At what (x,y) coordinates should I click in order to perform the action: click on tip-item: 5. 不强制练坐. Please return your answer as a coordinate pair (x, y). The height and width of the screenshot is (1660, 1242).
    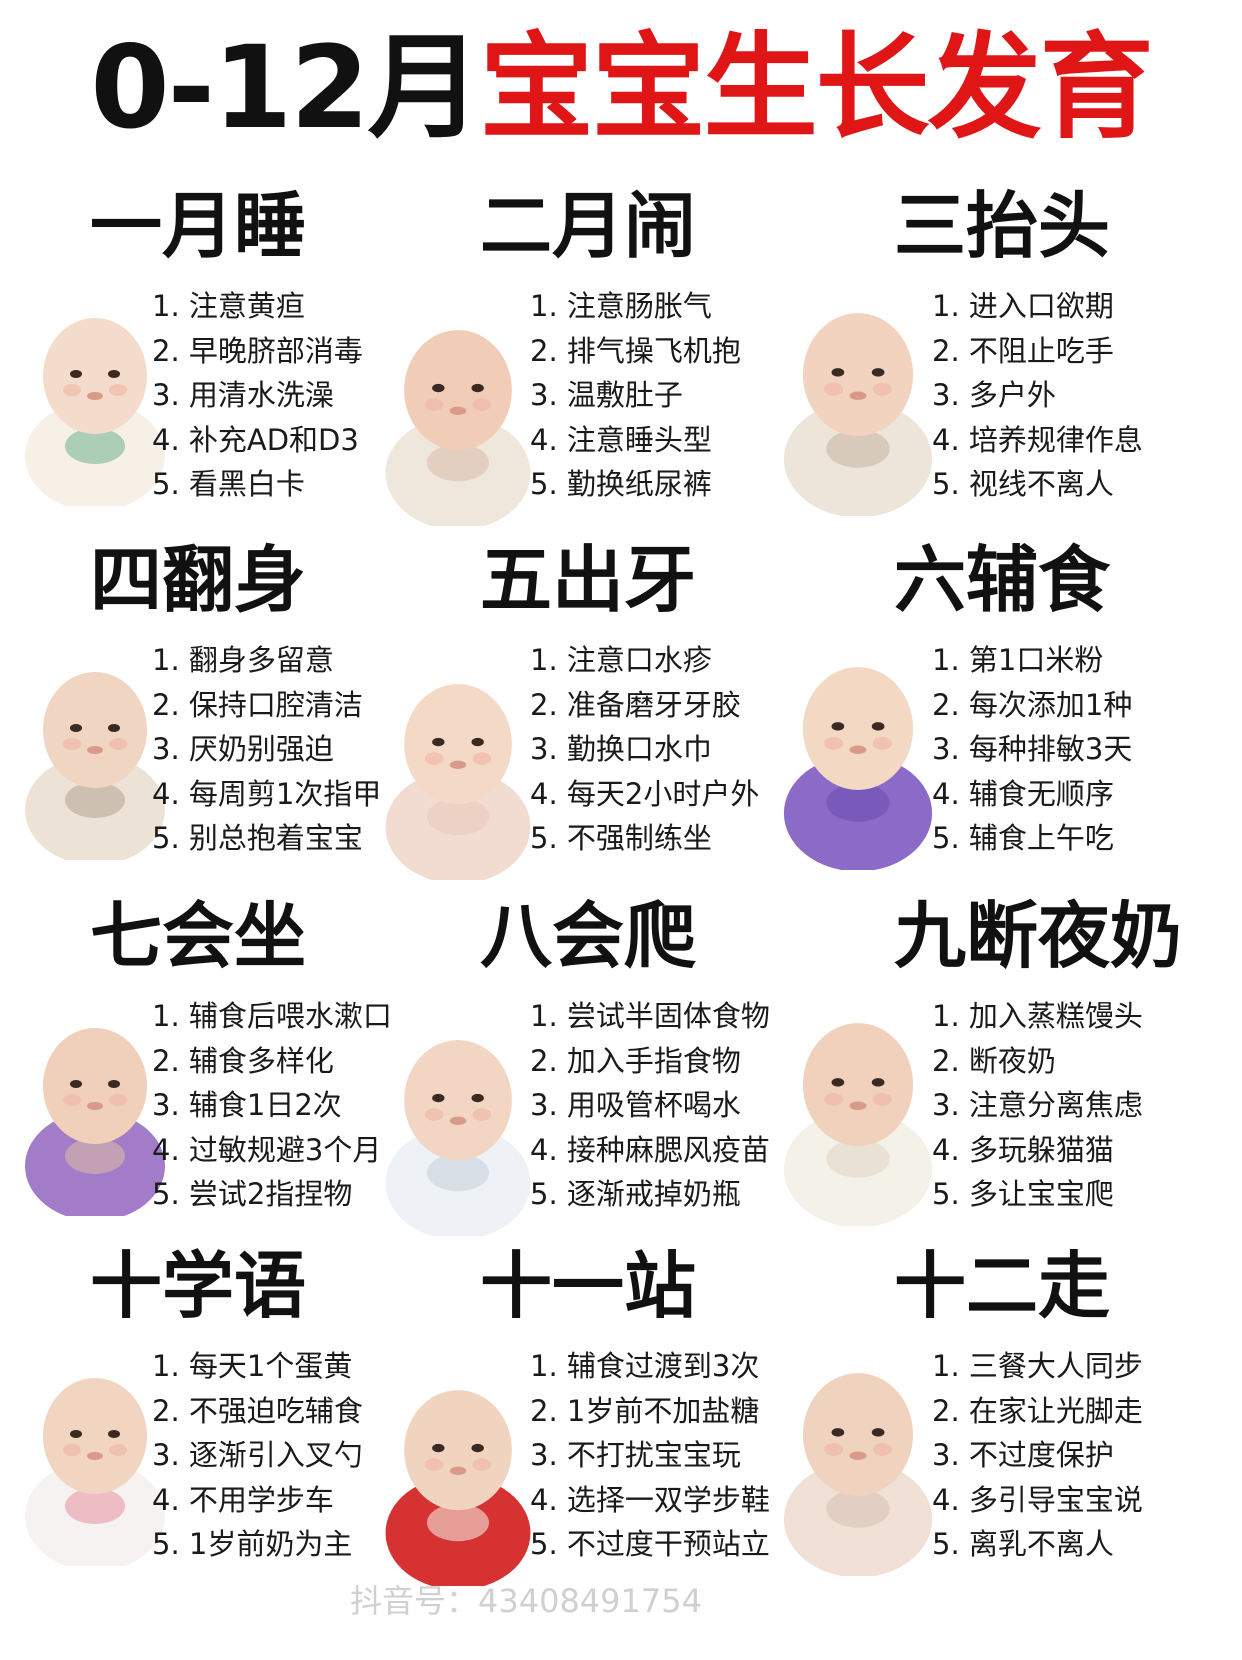
    Looking at the image, I should click on (621, 838).